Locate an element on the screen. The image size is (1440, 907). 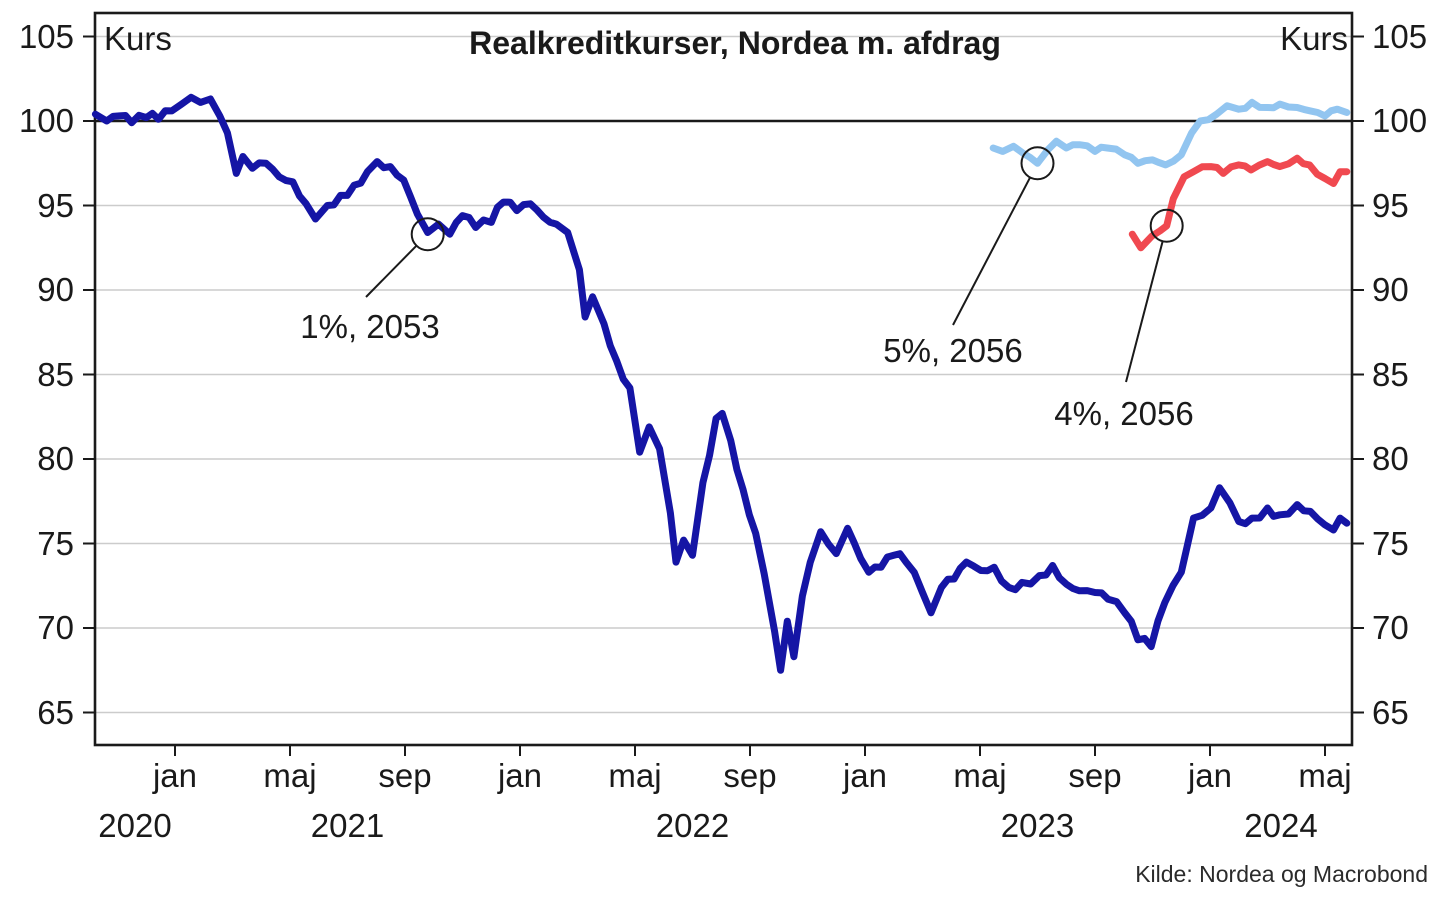
y-axis-label-left: 100 is located at coordinates (46, 120).